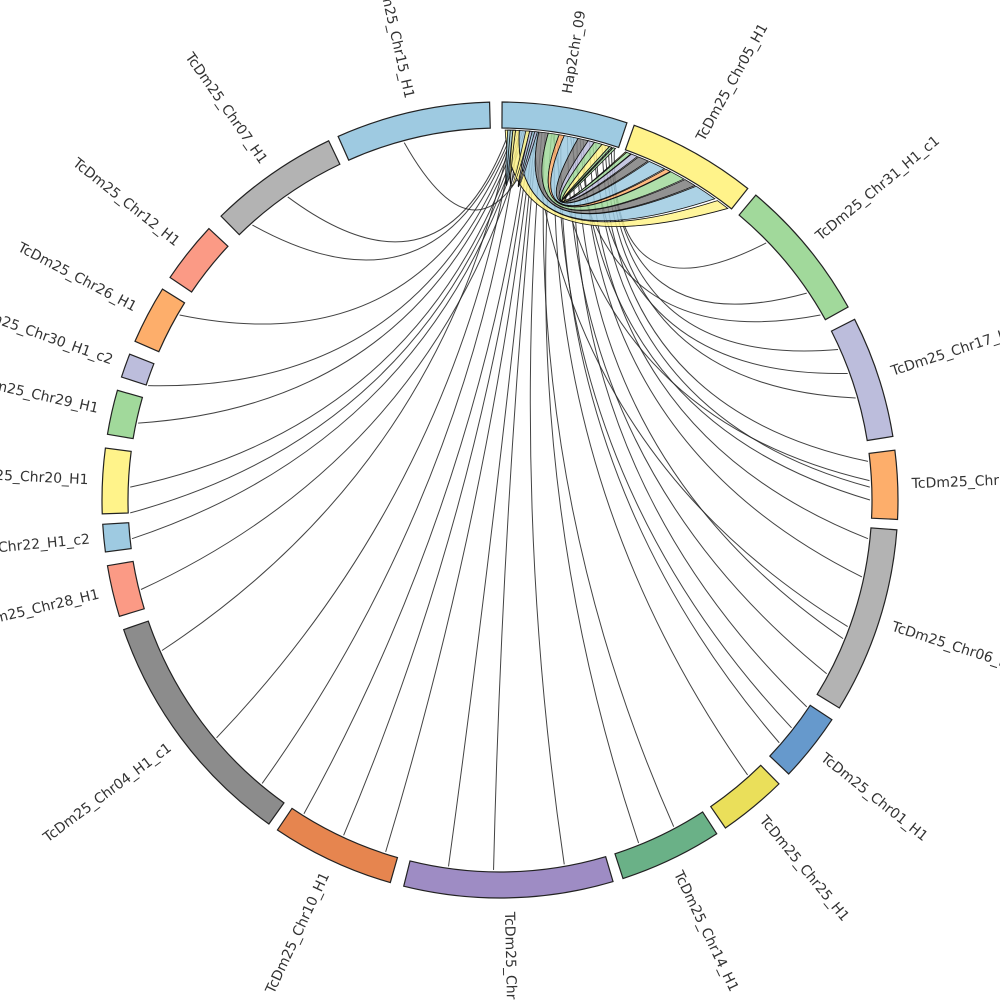 The height and width of the screenshot is (1000, 1000). Describe the element at coordinates (298, 933) in the screenshot. I see `label-tcdm25-chr10-h1: TcDm25_Chr10_H1` at that location.